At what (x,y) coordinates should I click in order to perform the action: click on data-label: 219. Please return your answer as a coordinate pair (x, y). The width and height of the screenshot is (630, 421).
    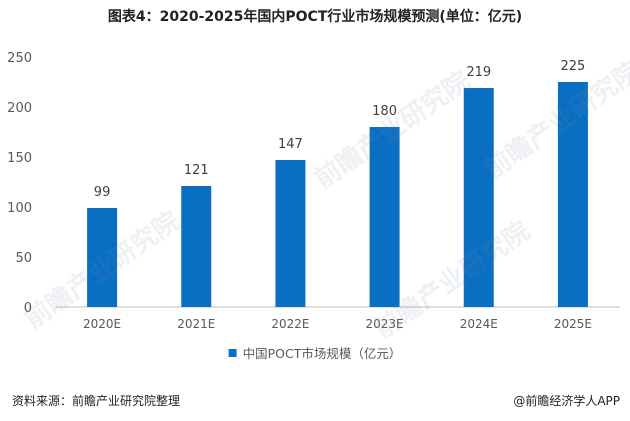
    Looking at the image, I should click on (478, 72).